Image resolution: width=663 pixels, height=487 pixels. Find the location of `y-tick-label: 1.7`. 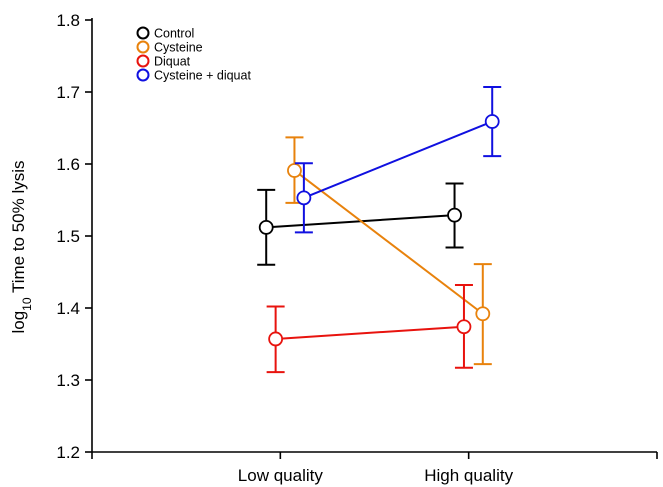

y-tick-label: 1.7 is located at coordinates (68, 92).